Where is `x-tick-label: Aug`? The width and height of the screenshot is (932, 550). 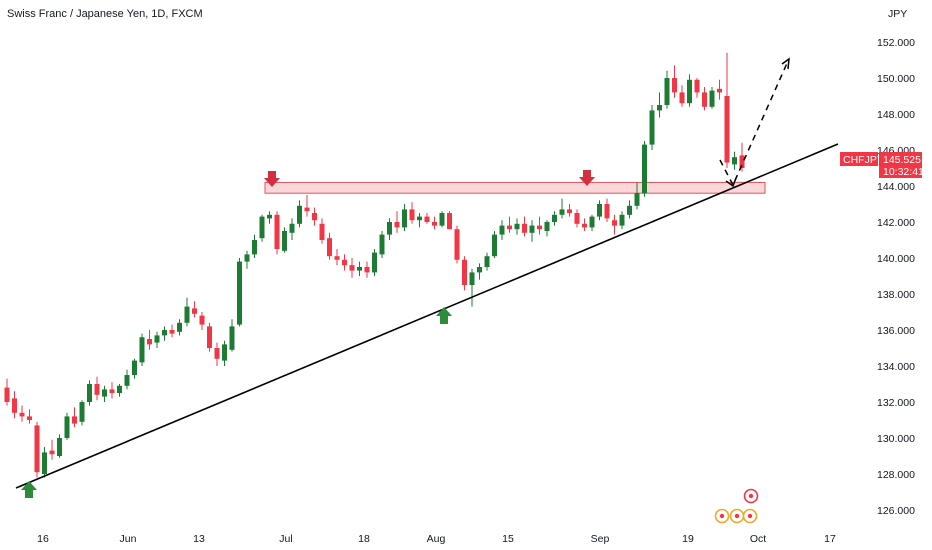 x-tick-label: Aug is located at coordinates (436, 539).